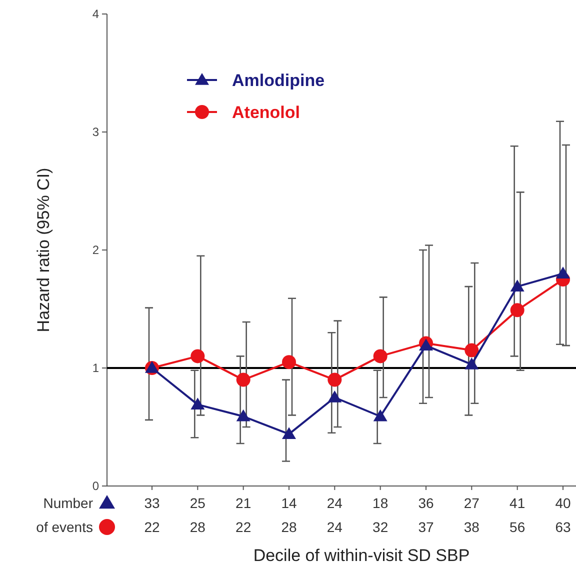  What do you see at coordinates (563, 515) in the screenshot?
I see `x-tick-label: 40 63` at bounding box center [563, 515].